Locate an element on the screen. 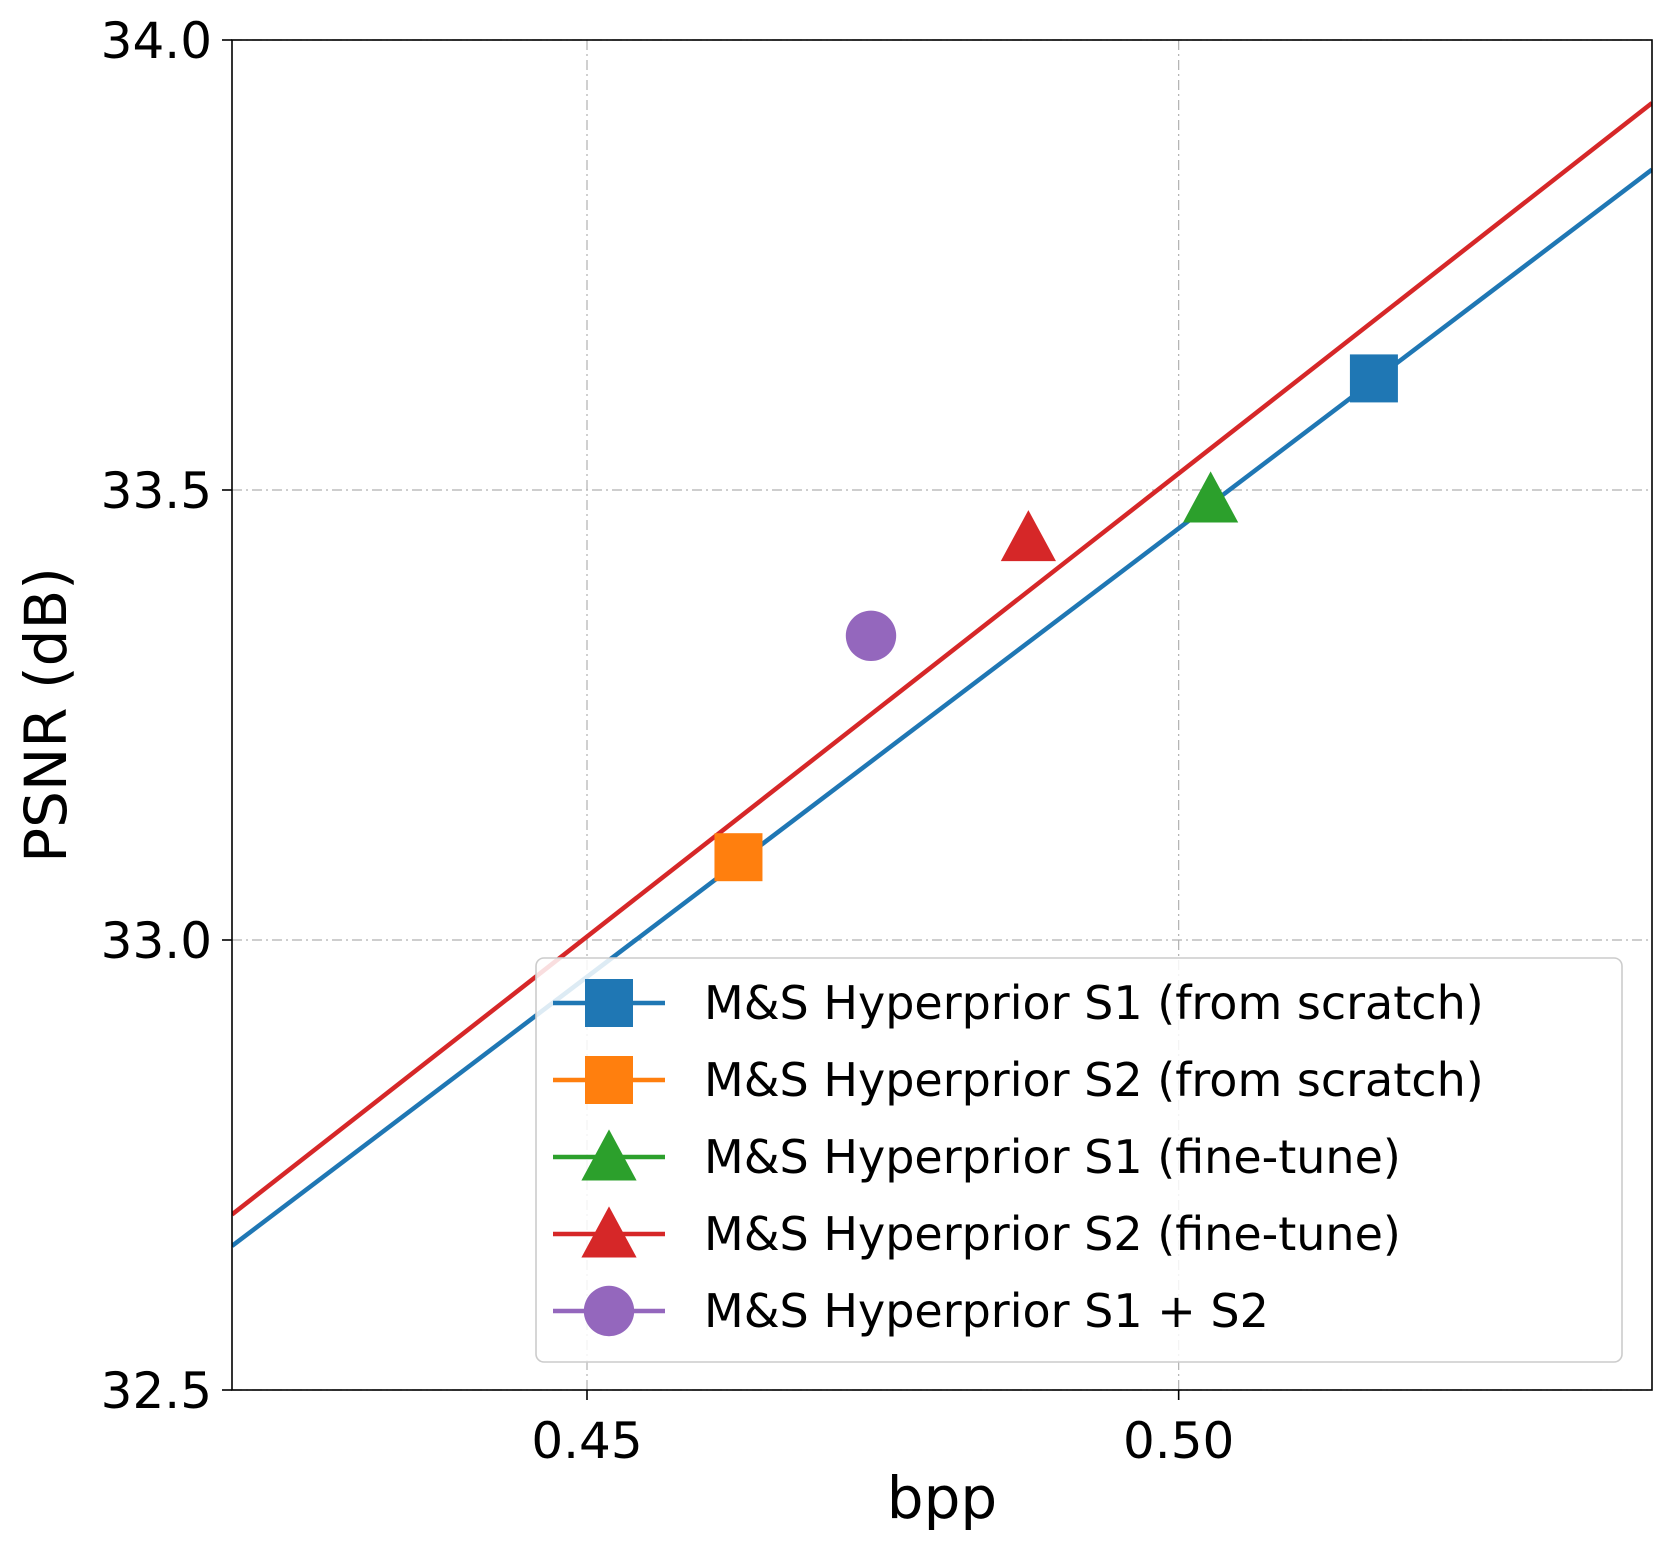 The width and height of the screenshot is (1661, 1542). legend-label: M&S Hyperprior S2 (fine-tune) is located at coordinates (1052, 1234).